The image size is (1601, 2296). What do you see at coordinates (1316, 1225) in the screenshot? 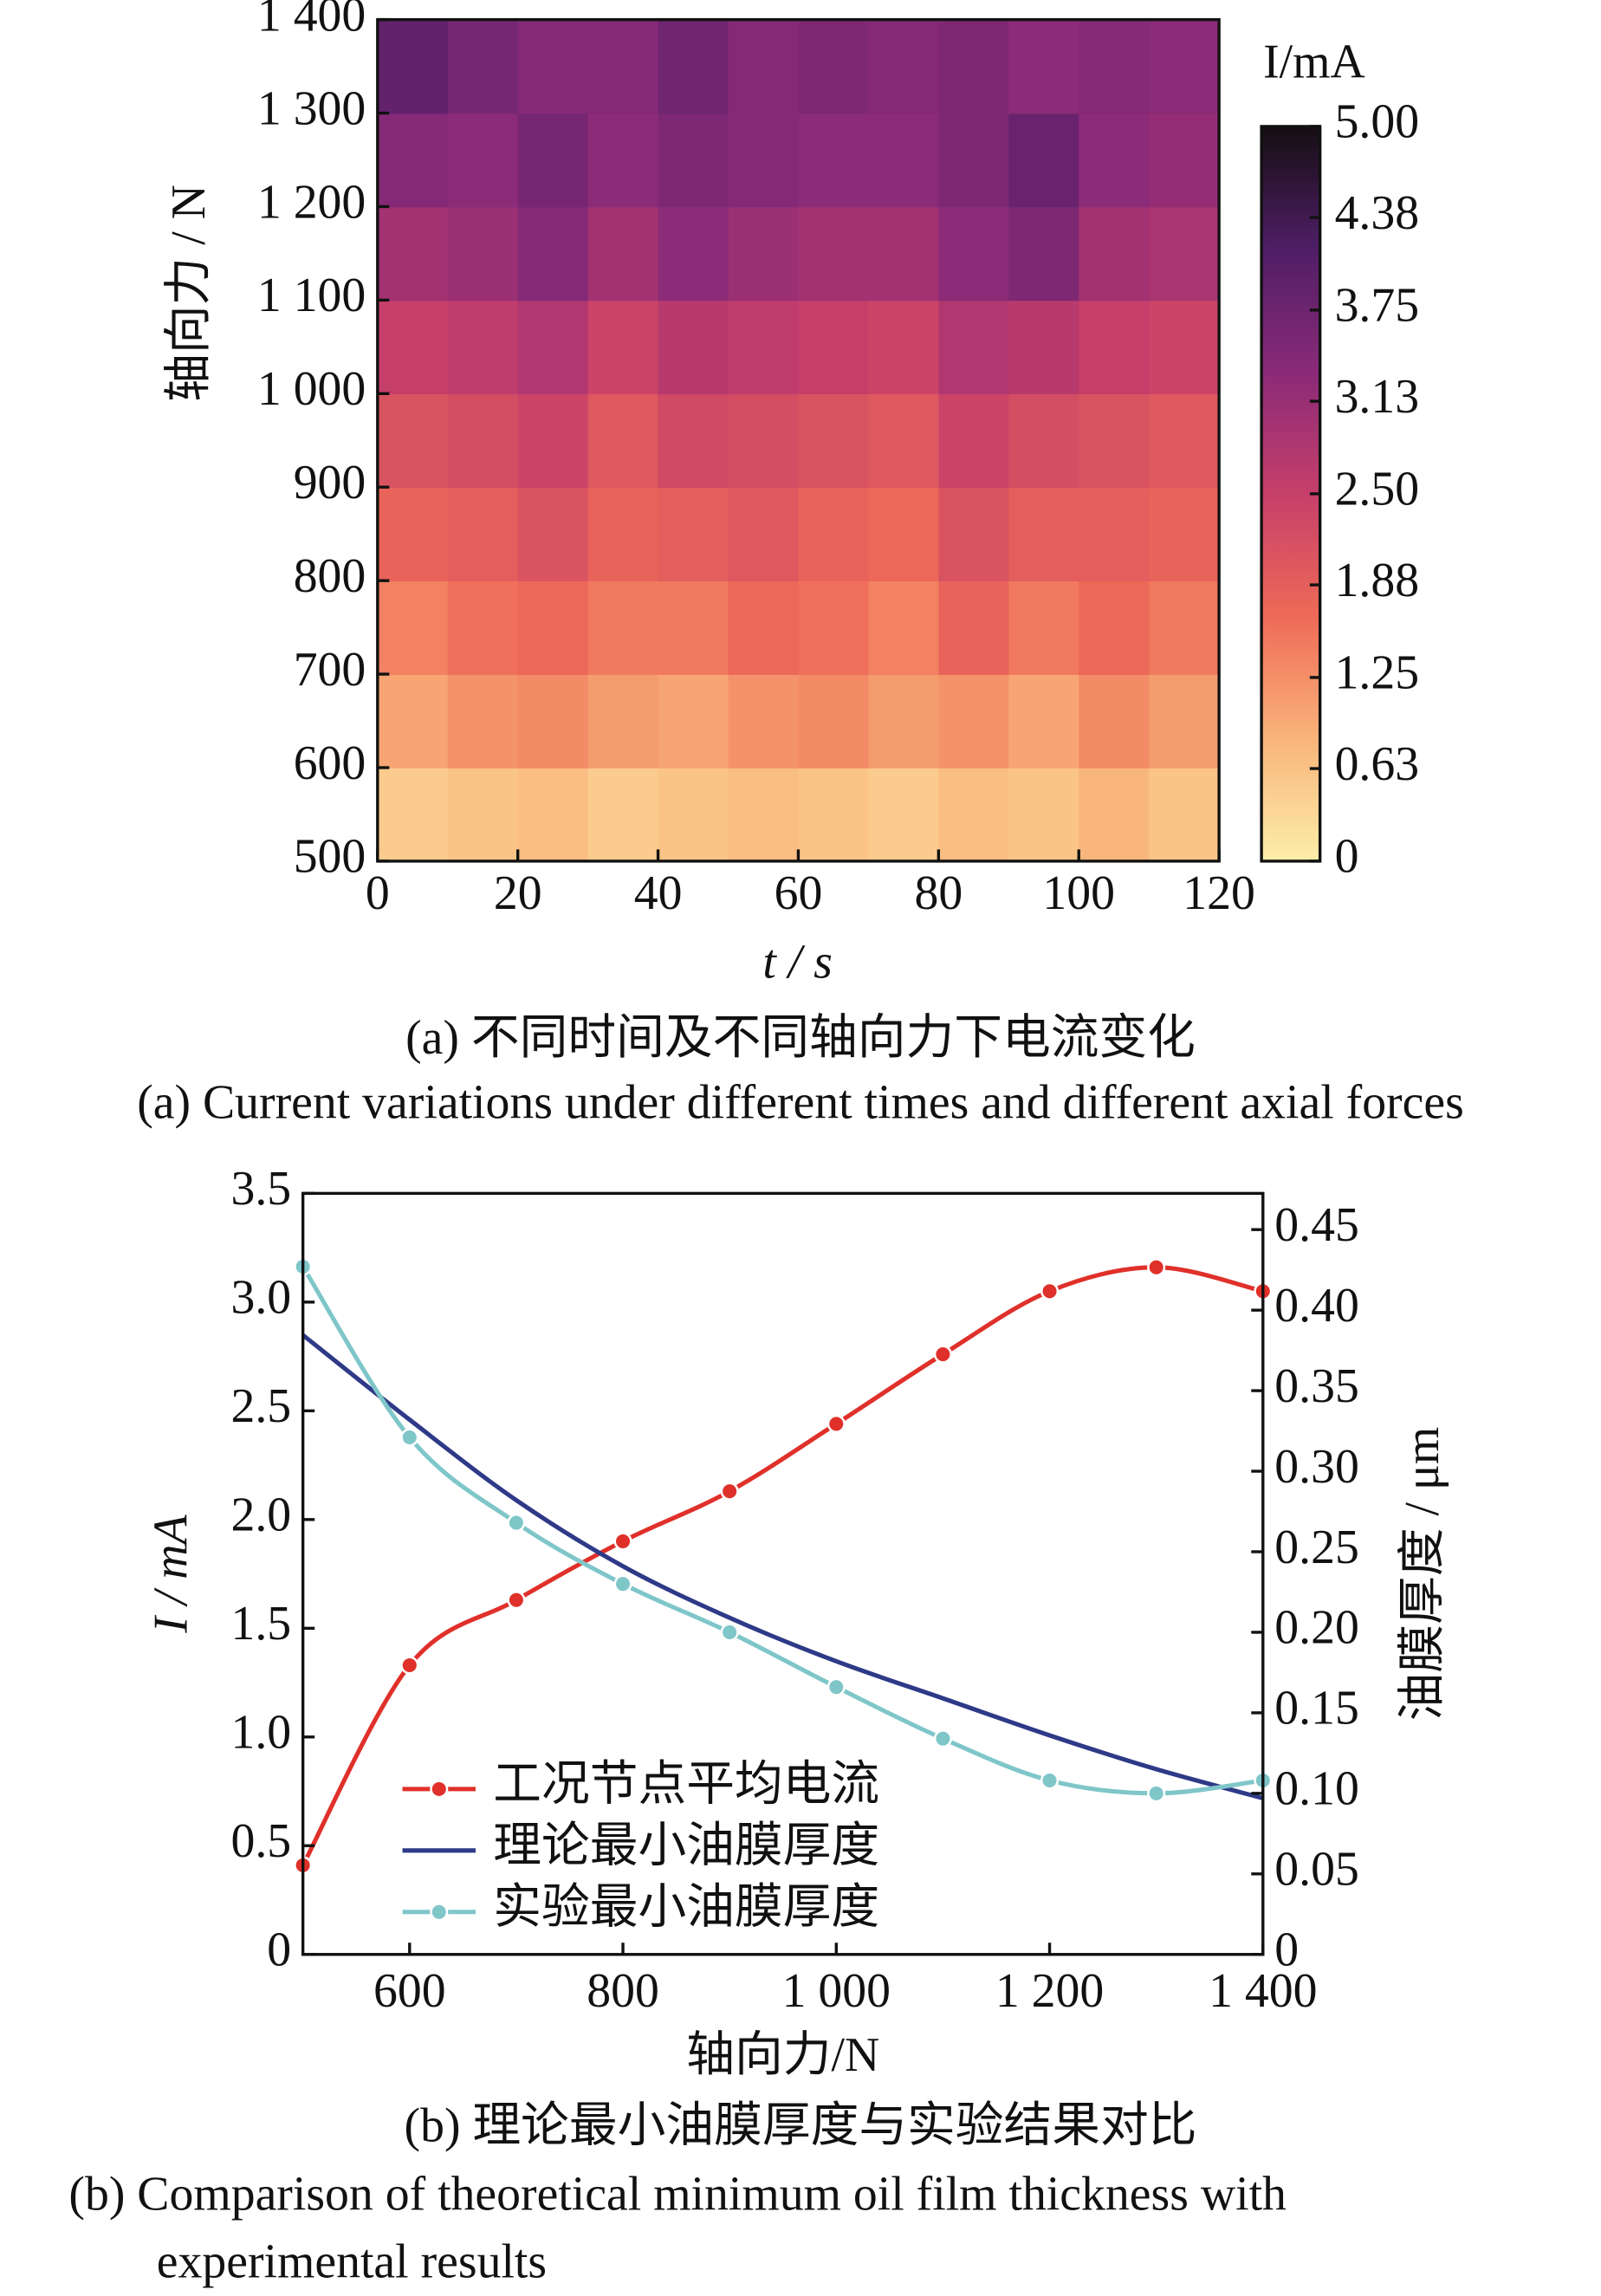
I see `y2-tick-label: 0.45` at bounding box center [1316, 1225].